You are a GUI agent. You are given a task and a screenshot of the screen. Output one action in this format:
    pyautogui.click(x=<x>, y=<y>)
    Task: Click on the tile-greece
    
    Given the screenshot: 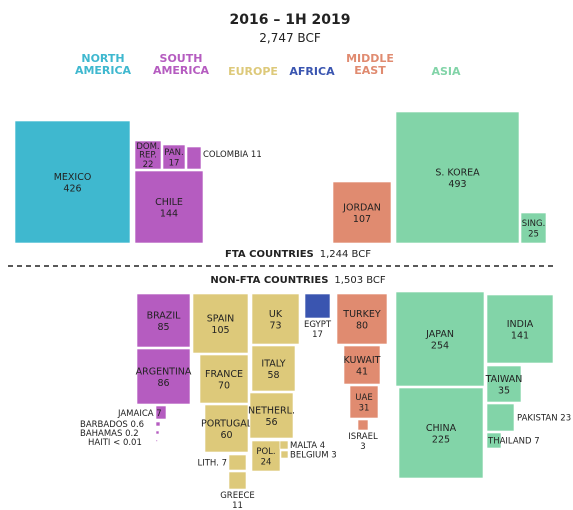 What is the action you would take?
    pyautogui.click(x=237, y=480)
    